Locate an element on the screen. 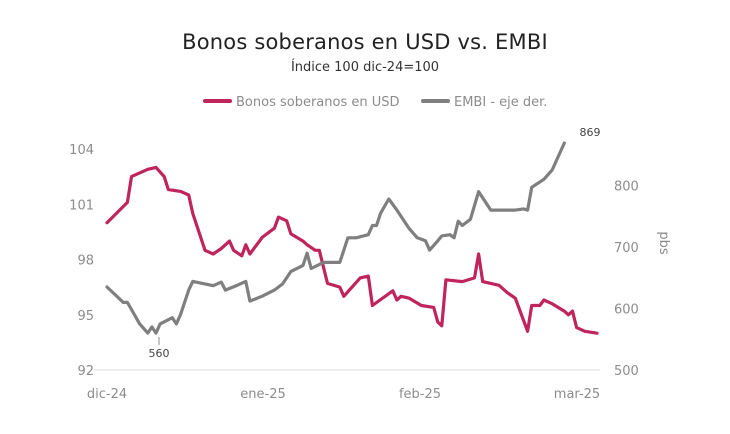 The image size is (730, 434). x-tick-label: feb-25 is located at coordinates (420, 394).